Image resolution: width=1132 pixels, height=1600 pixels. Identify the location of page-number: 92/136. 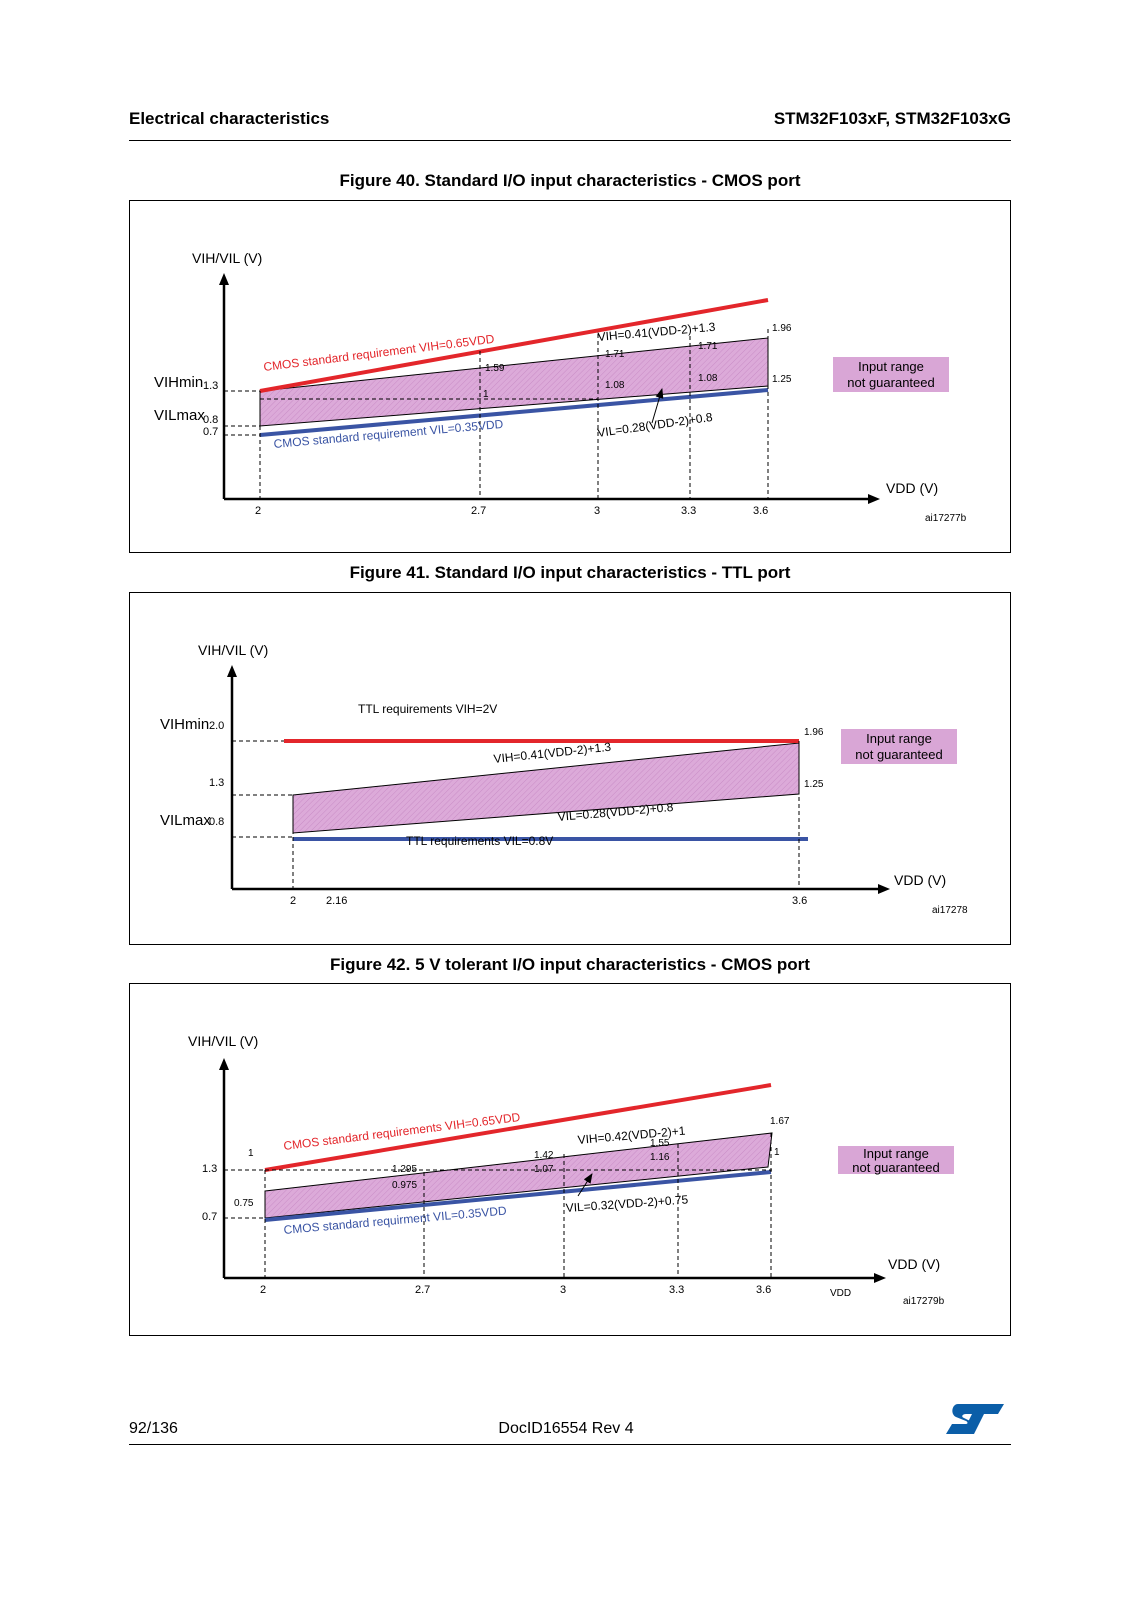
(153, 1428).